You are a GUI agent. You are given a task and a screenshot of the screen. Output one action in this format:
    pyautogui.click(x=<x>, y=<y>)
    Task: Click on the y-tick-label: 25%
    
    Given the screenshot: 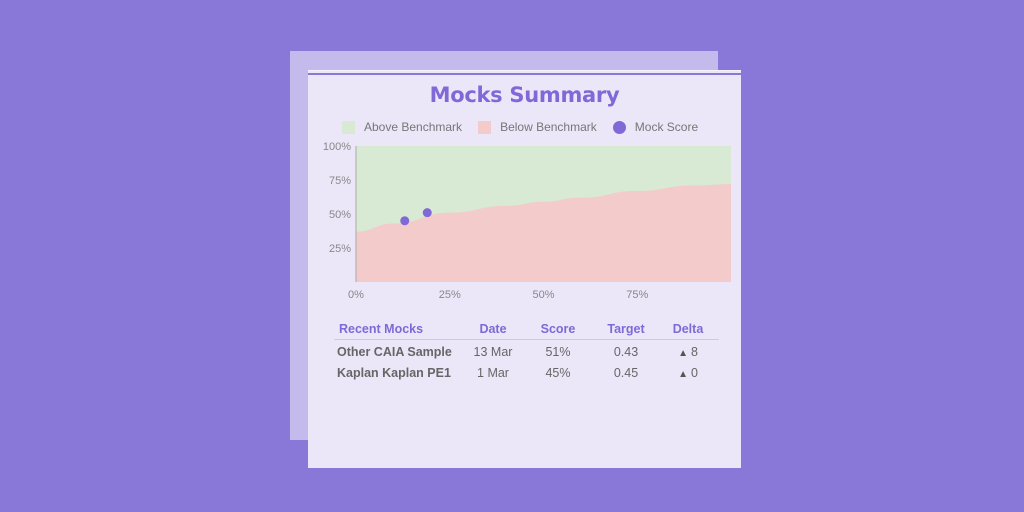 What is the action you would take?
    pyautogui.click(x=340, y=249)
    